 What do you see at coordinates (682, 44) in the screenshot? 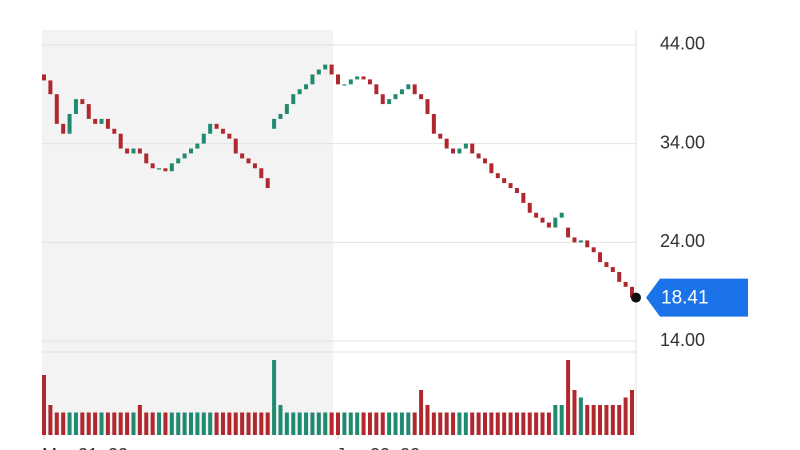
I see `y-tick-label: 44.00` at bounding box center [682, 44].